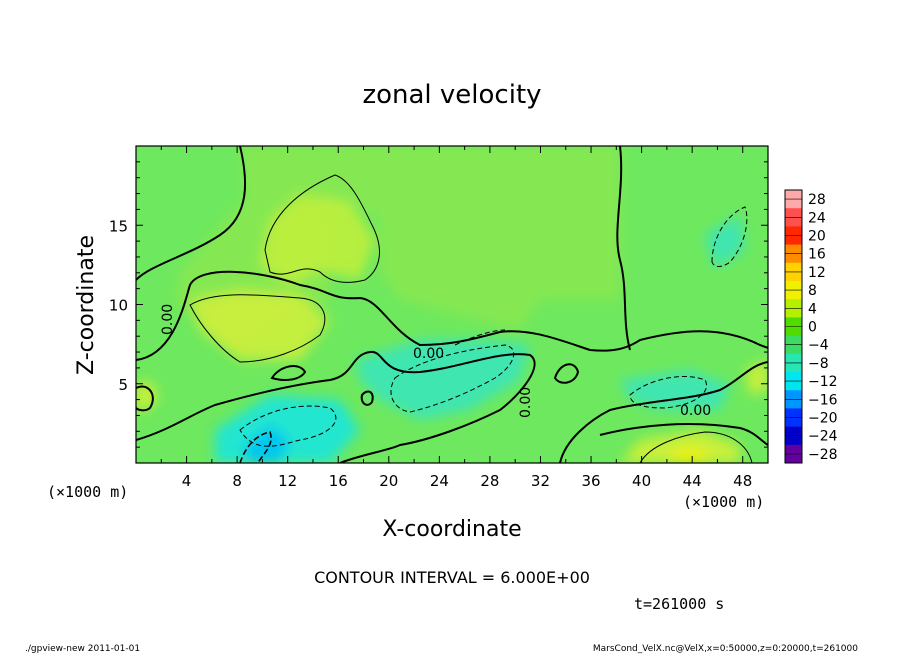 The image size is (904, 654). I want to click on x-unit-note-right: (×1000 m), so click(723, 502).